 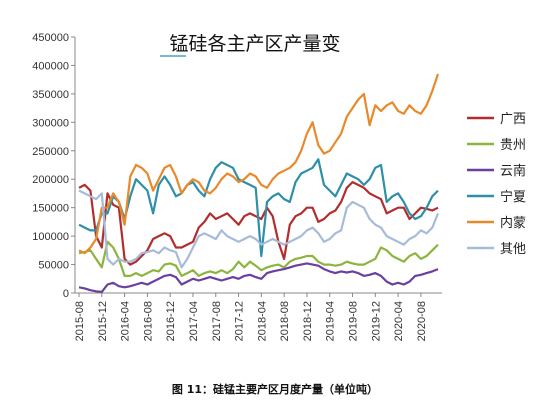 What do you see at coordinates (194, 321) in the screenshot?
I see `x-tick-label: 2017-04` at bounding box center [194, 321].